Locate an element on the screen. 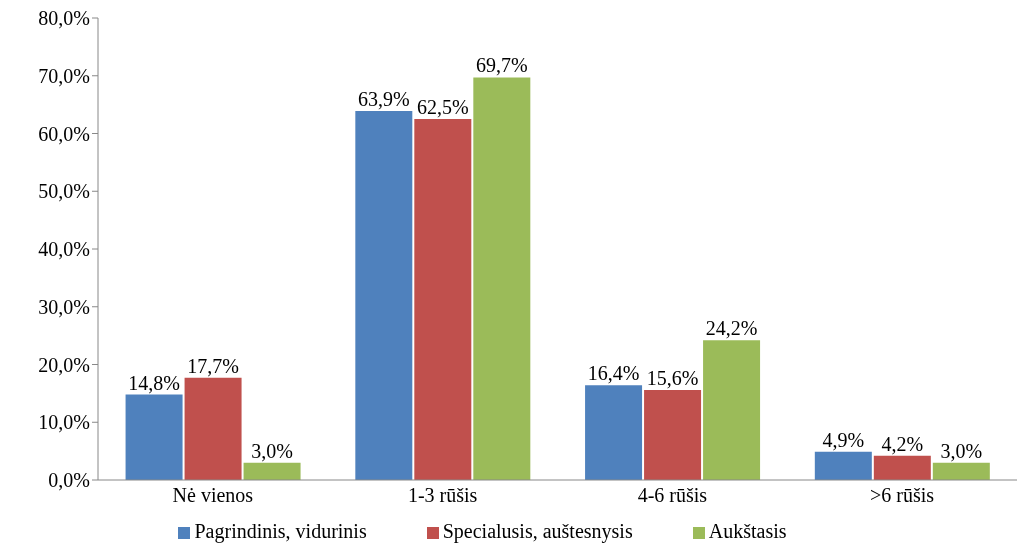 This screenshot has height=551, width=1035. data-label: 14,8% is located at coordinates (154, 382).